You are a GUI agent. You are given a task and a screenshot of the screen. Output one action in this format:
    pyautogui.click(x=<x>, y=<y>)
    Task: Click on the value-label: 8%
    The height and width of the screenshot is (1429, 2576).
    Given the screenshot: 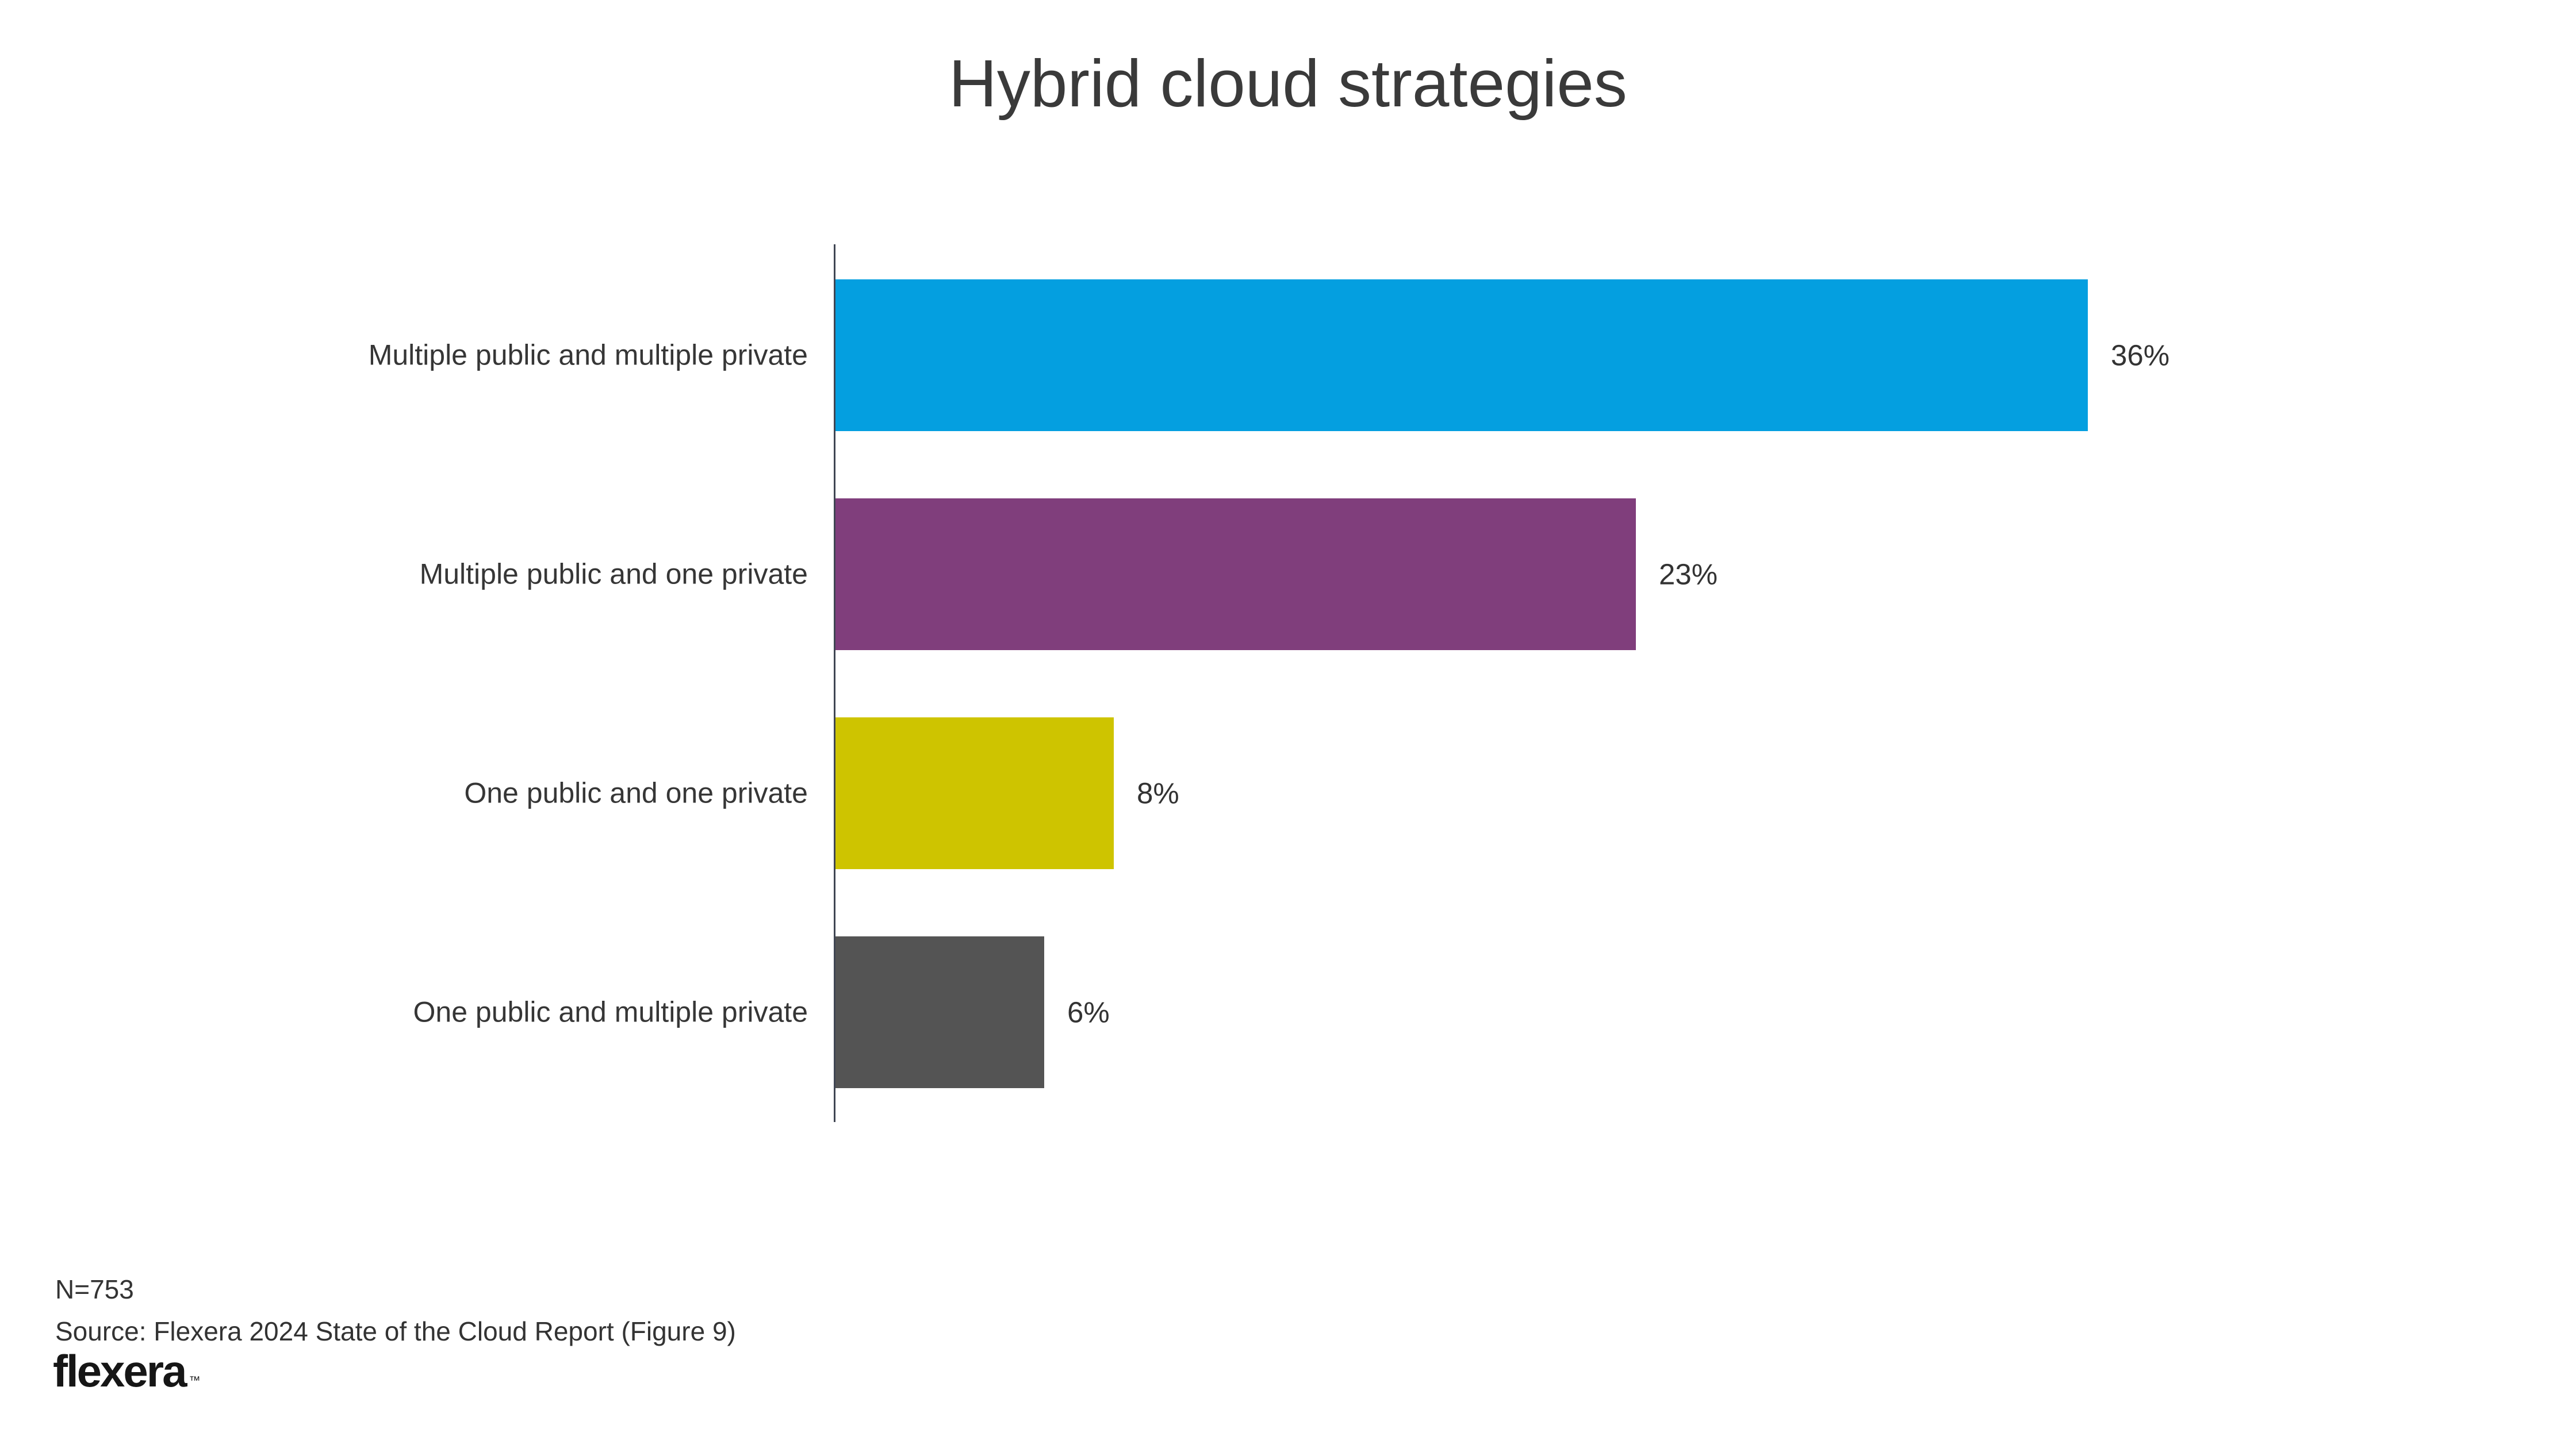 What is the action you would take?
    pyautogui.click(x=1158, y=794)
    